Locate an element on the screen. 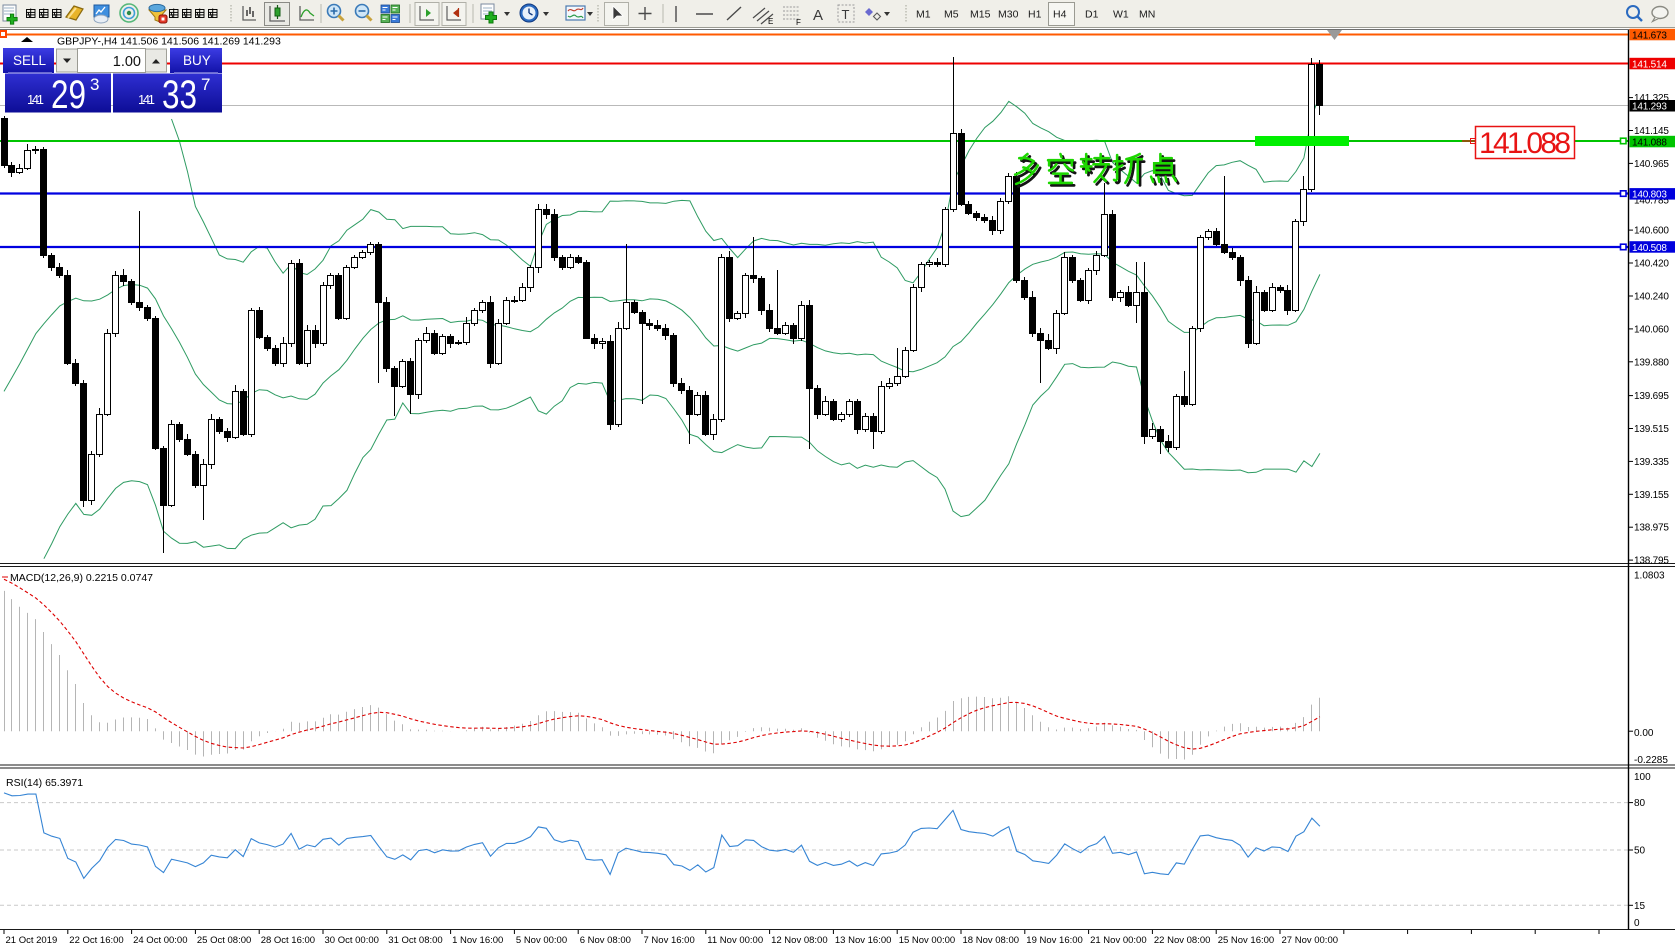 The height and width of the screenshot is (948, 1675). svg-text: 24 Oct 00:00 is located at coordinates (160, 940).